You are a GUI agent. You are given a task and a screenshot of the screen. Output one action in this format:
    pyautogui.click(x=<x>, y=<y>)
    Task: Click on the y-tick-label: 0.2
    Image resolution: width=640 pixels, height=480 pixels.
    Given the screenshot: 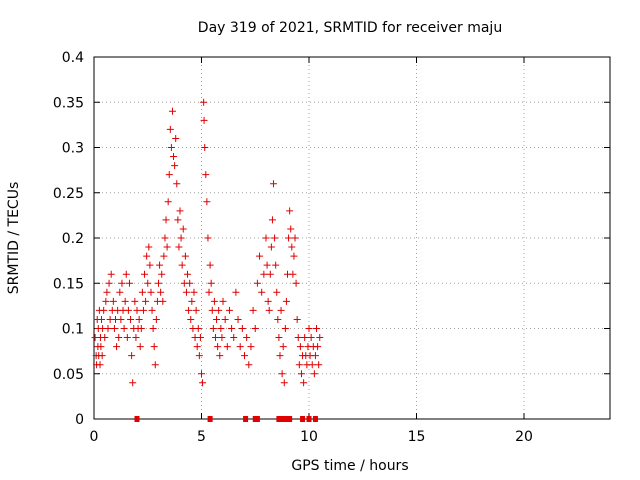 What is the action you would take?
    pyautogui.click(x=73, y=239)
    